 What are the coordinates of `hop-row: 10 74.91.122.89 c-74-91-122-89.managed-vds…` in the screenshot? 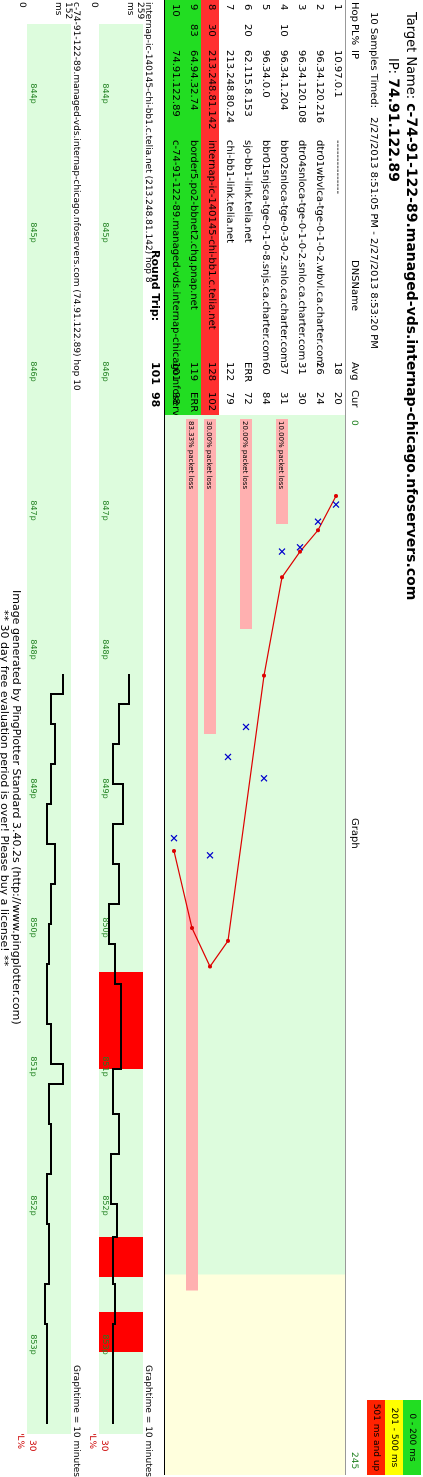 It's located at (174, 228).